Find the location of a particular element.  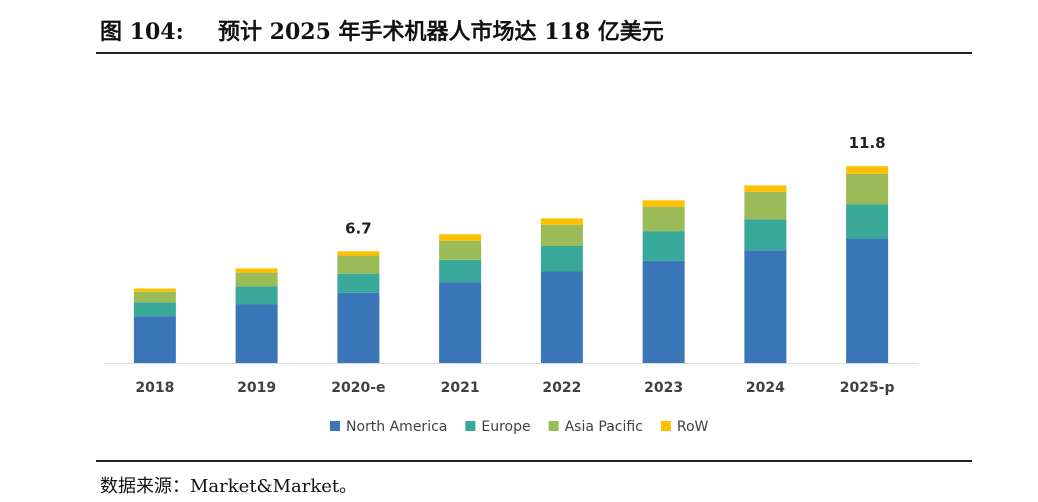

legend-label-row: RoW is located at coordinates (693, 427).